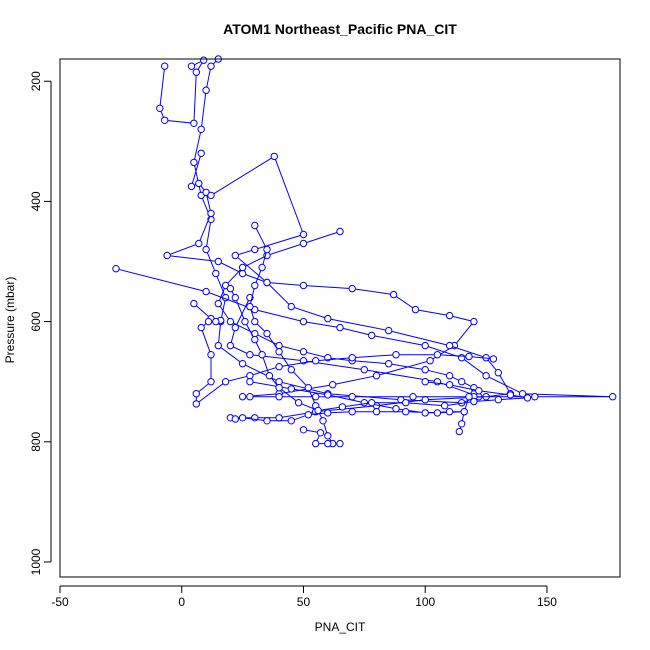 Image resolution: width=650 pixels, height=650 pixels. What do you see at coordinates (10, 320) in the screenshot?
I see `y-axis-label: Pressure (mbar)` at bounding box center [10, 320].